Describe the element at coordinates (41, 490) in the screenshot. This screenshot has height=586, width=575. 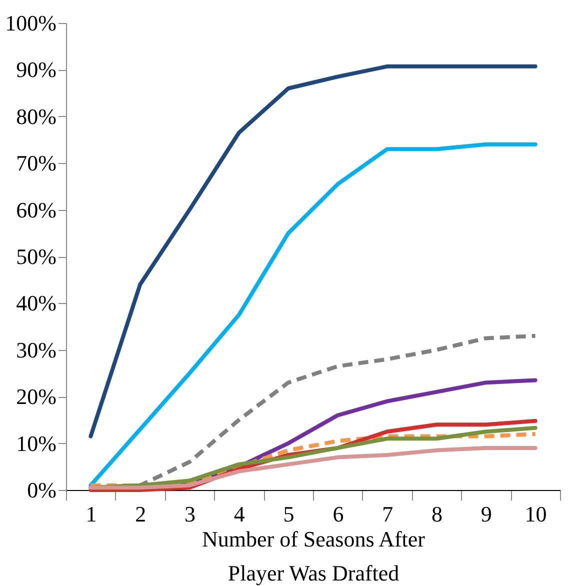
I see `y-tick-label: 0%` at that location.